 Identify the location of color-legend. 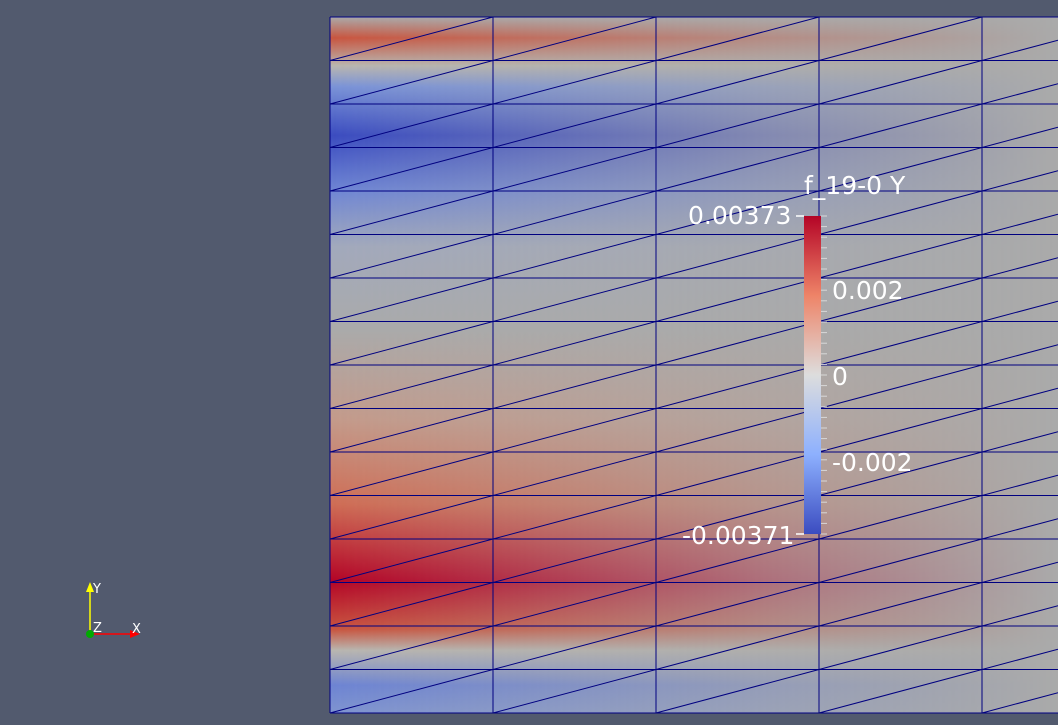
(811, 375).